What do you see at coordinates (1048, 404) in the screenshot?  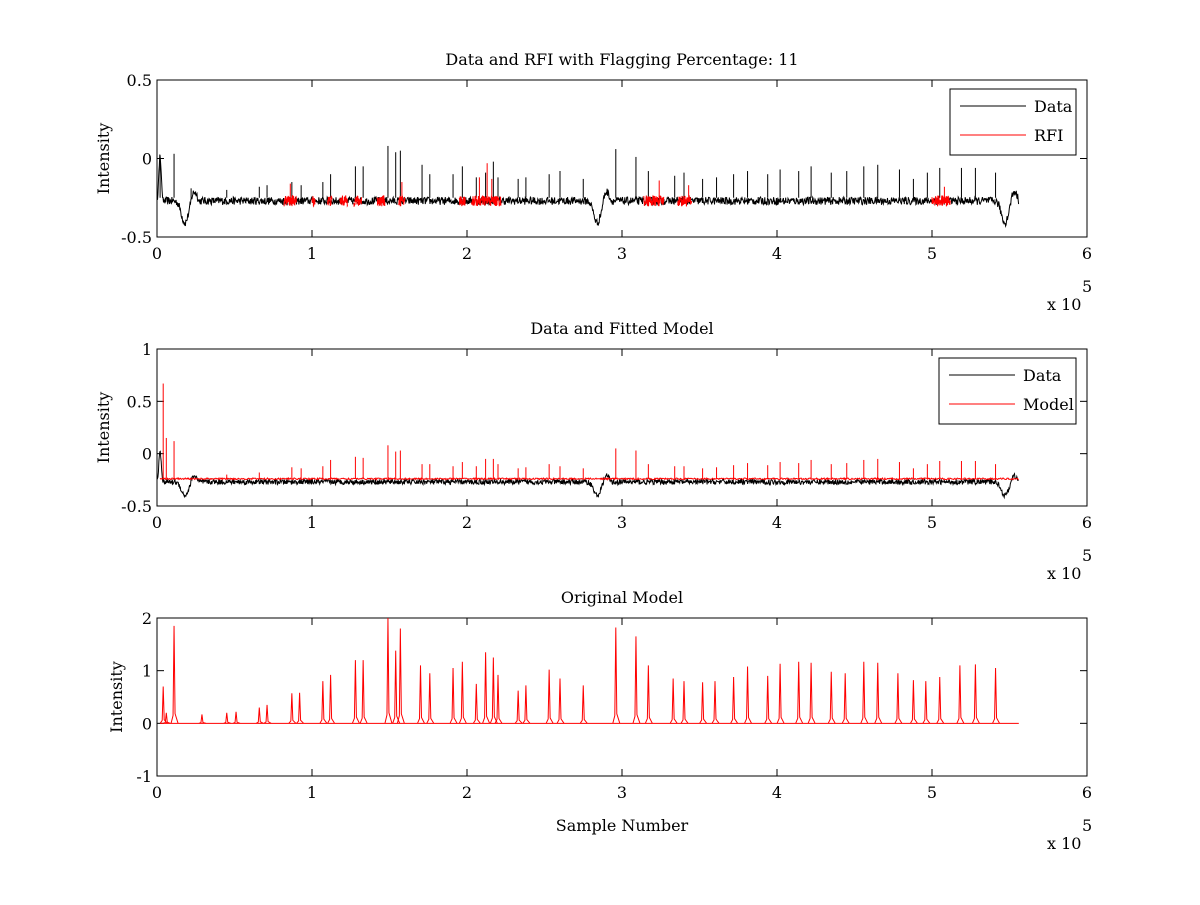 I see `legend-label-model: Model` at bounding box center [1048, 404].